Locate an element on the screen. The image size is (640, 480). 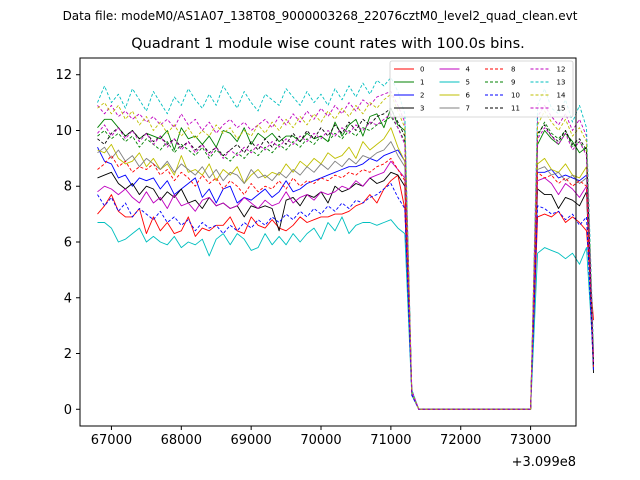
legend-label-1: 1 is located at coordinates (422, 83).